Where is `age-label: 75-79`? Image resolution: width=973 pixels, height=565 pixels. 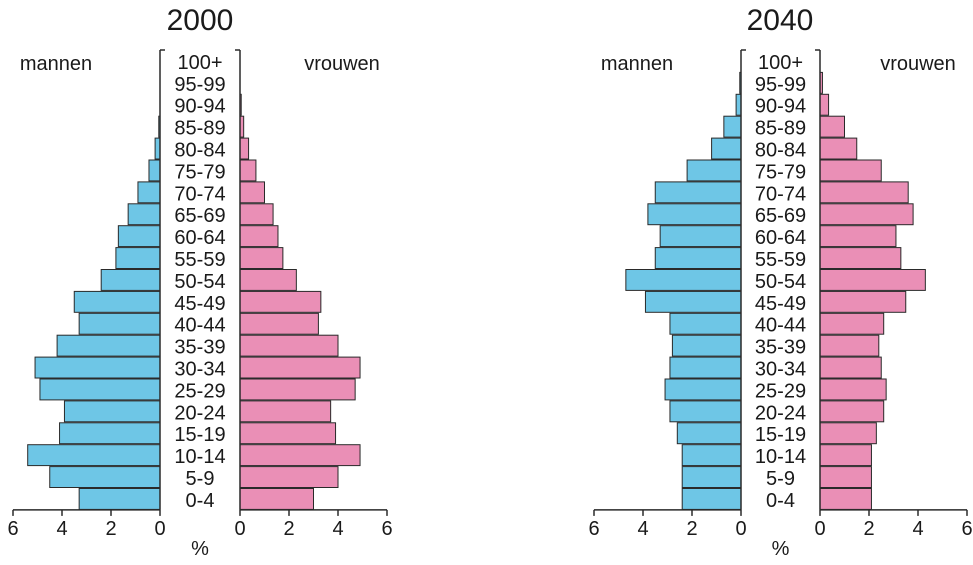
age-label: 75-79 is located at coordinates (780, 172).